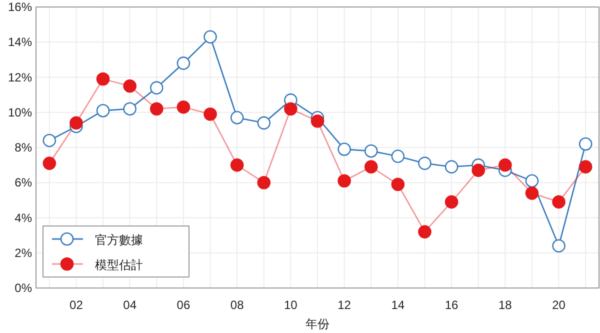  What do you see at coordinates (318, 324) in the screenshot?
I see `x-axis-title: 年份` at bounding box center [318, 324].